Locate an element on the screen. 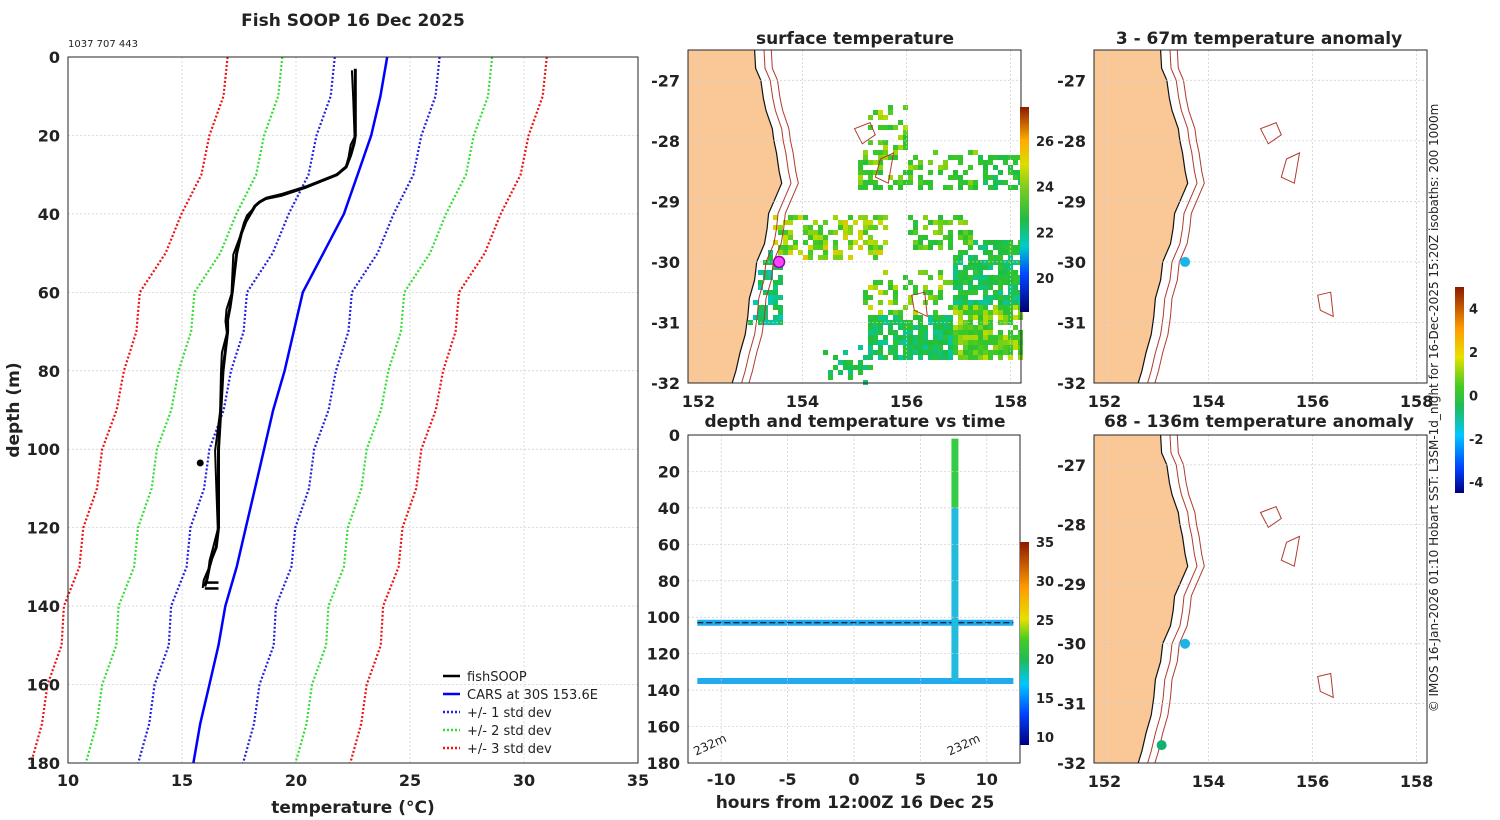 The height and width of the screenshot is (820, 1500). isobath-200m is located at coordinates (1172, 599).